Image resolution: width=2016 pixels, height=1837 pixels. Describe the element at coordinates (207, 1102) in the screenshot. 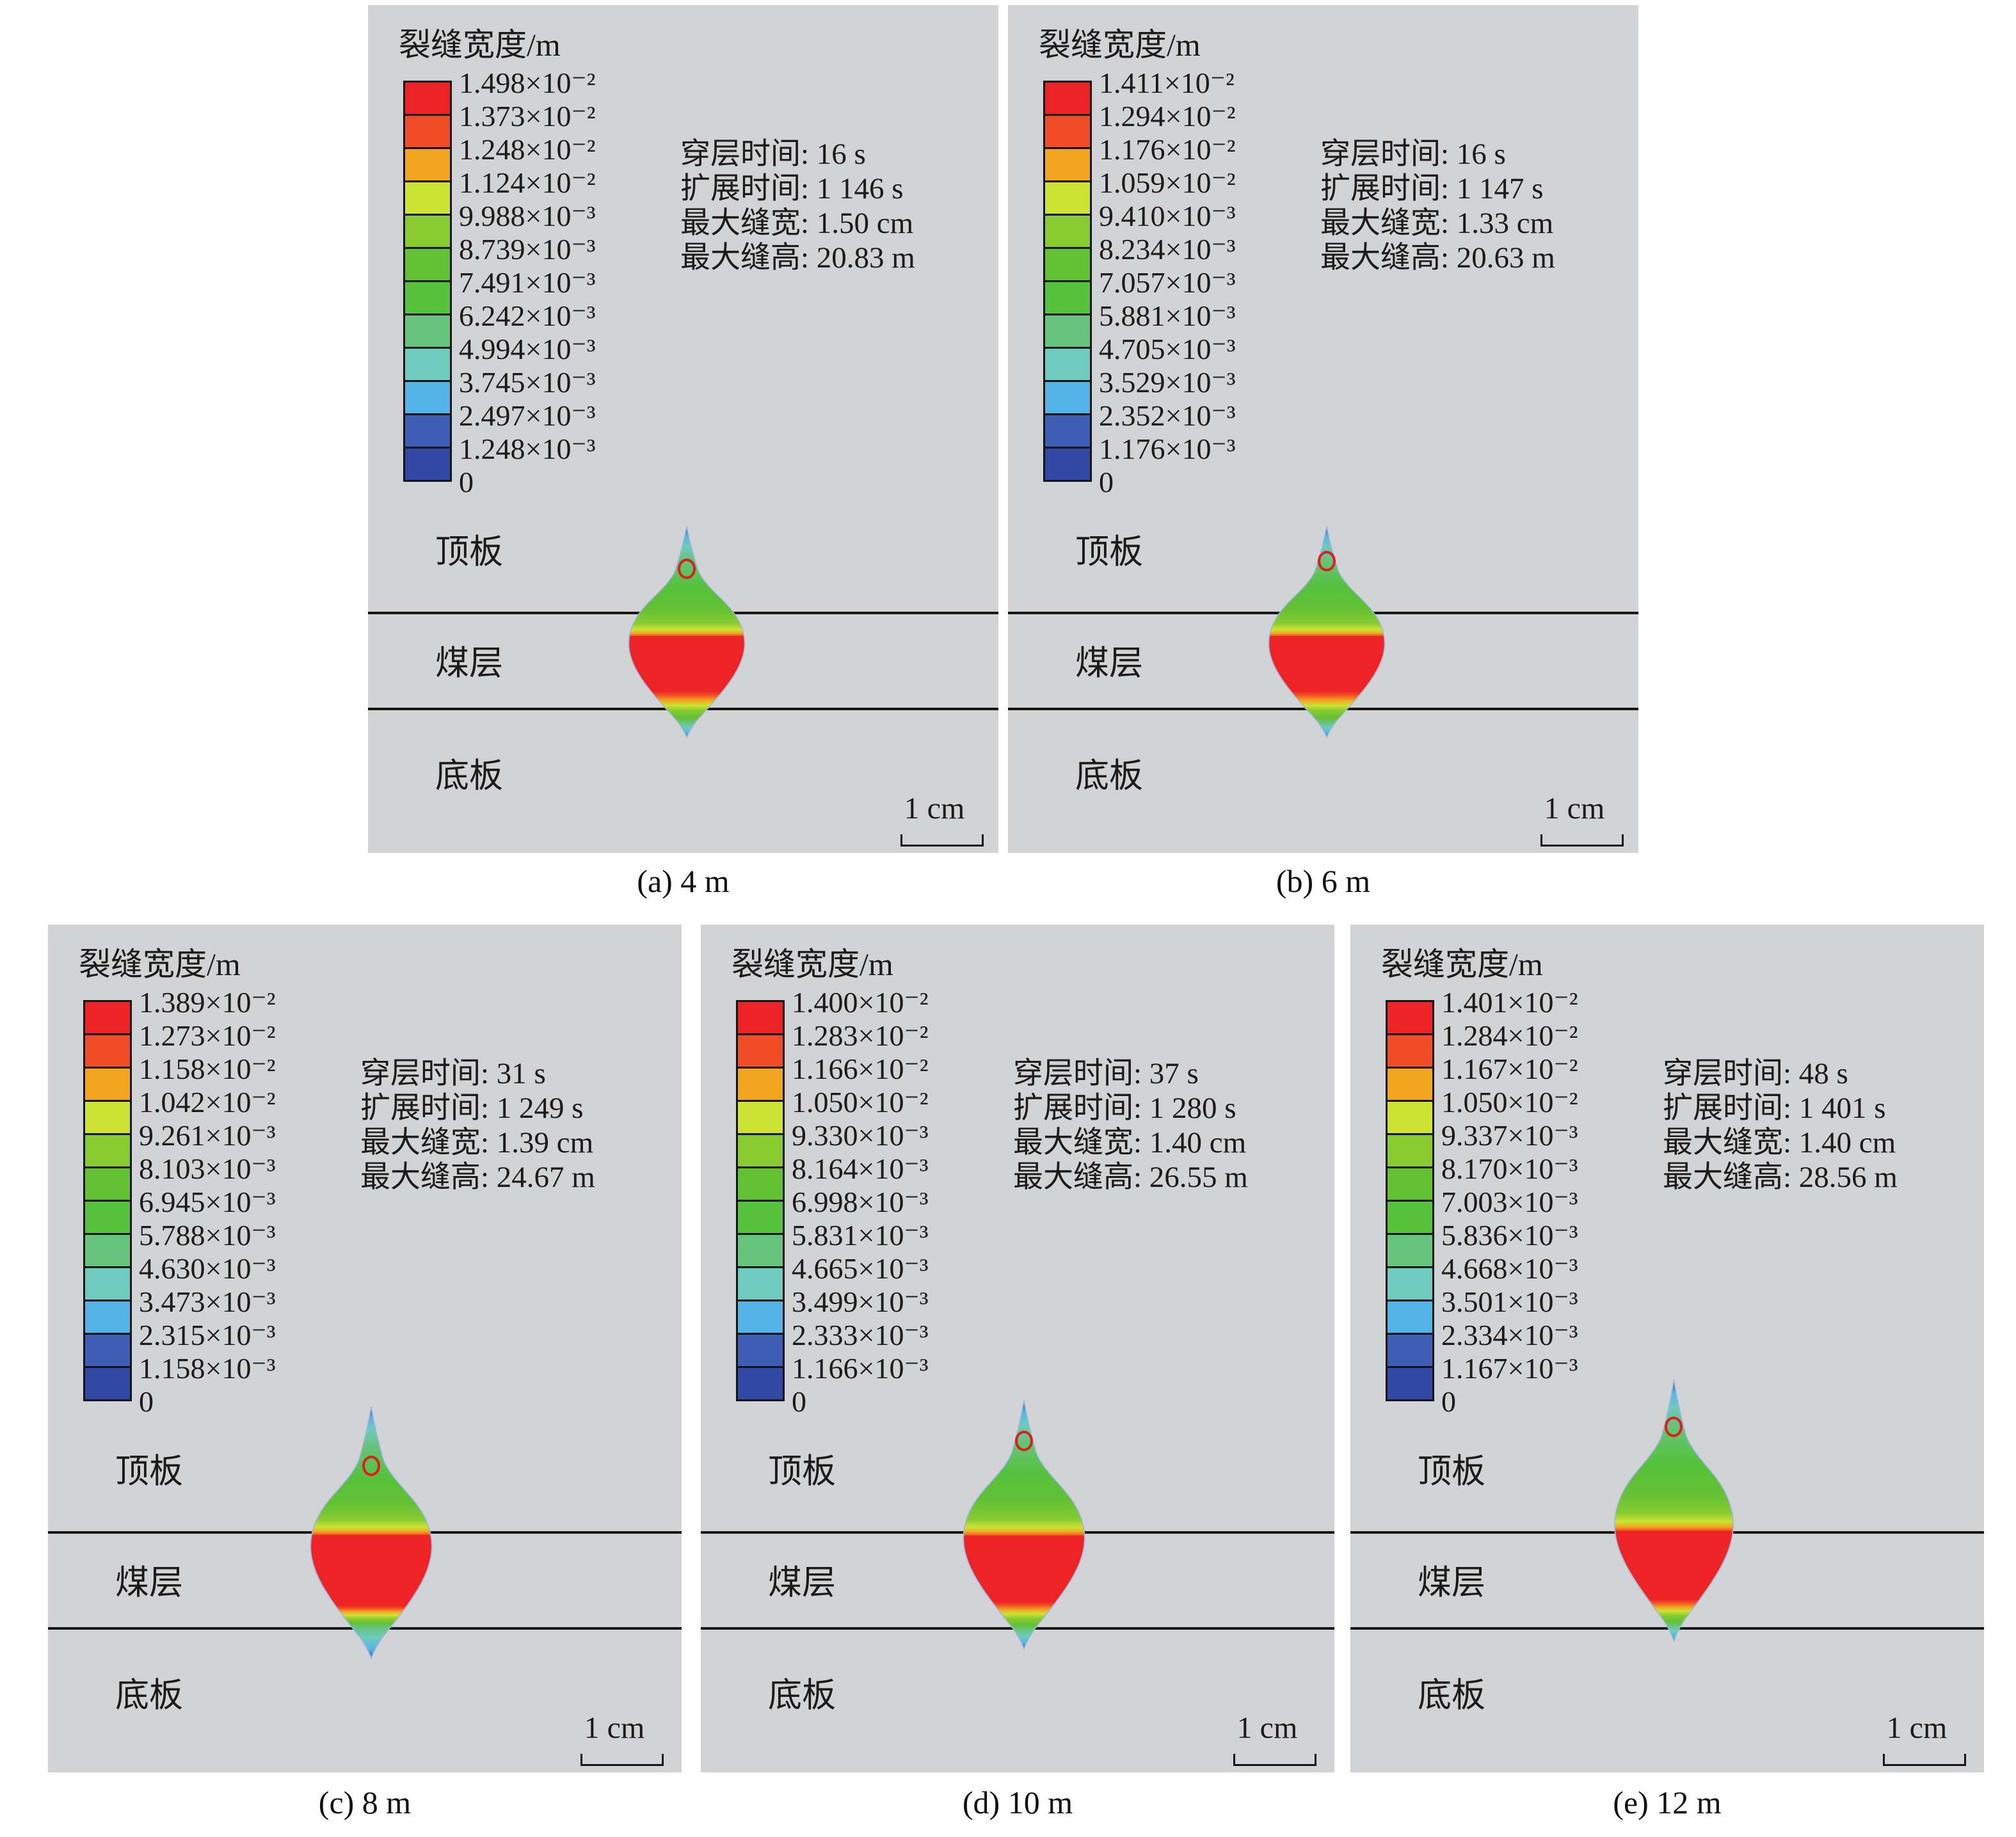

I see `legend-value: 1.042×10⁻²` at that location.